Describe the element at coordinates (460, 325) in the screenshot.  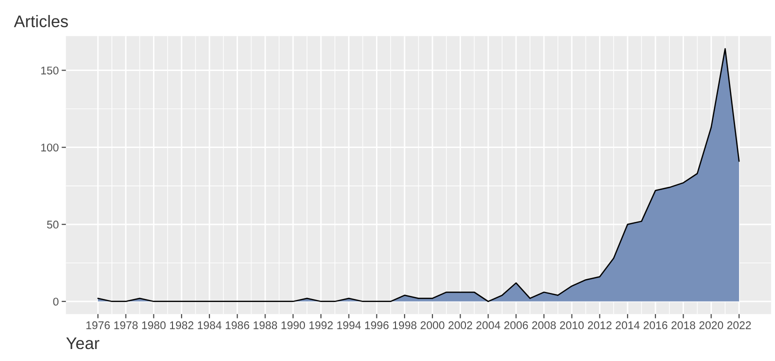
I see `x-tick-label: 2002` at that location.